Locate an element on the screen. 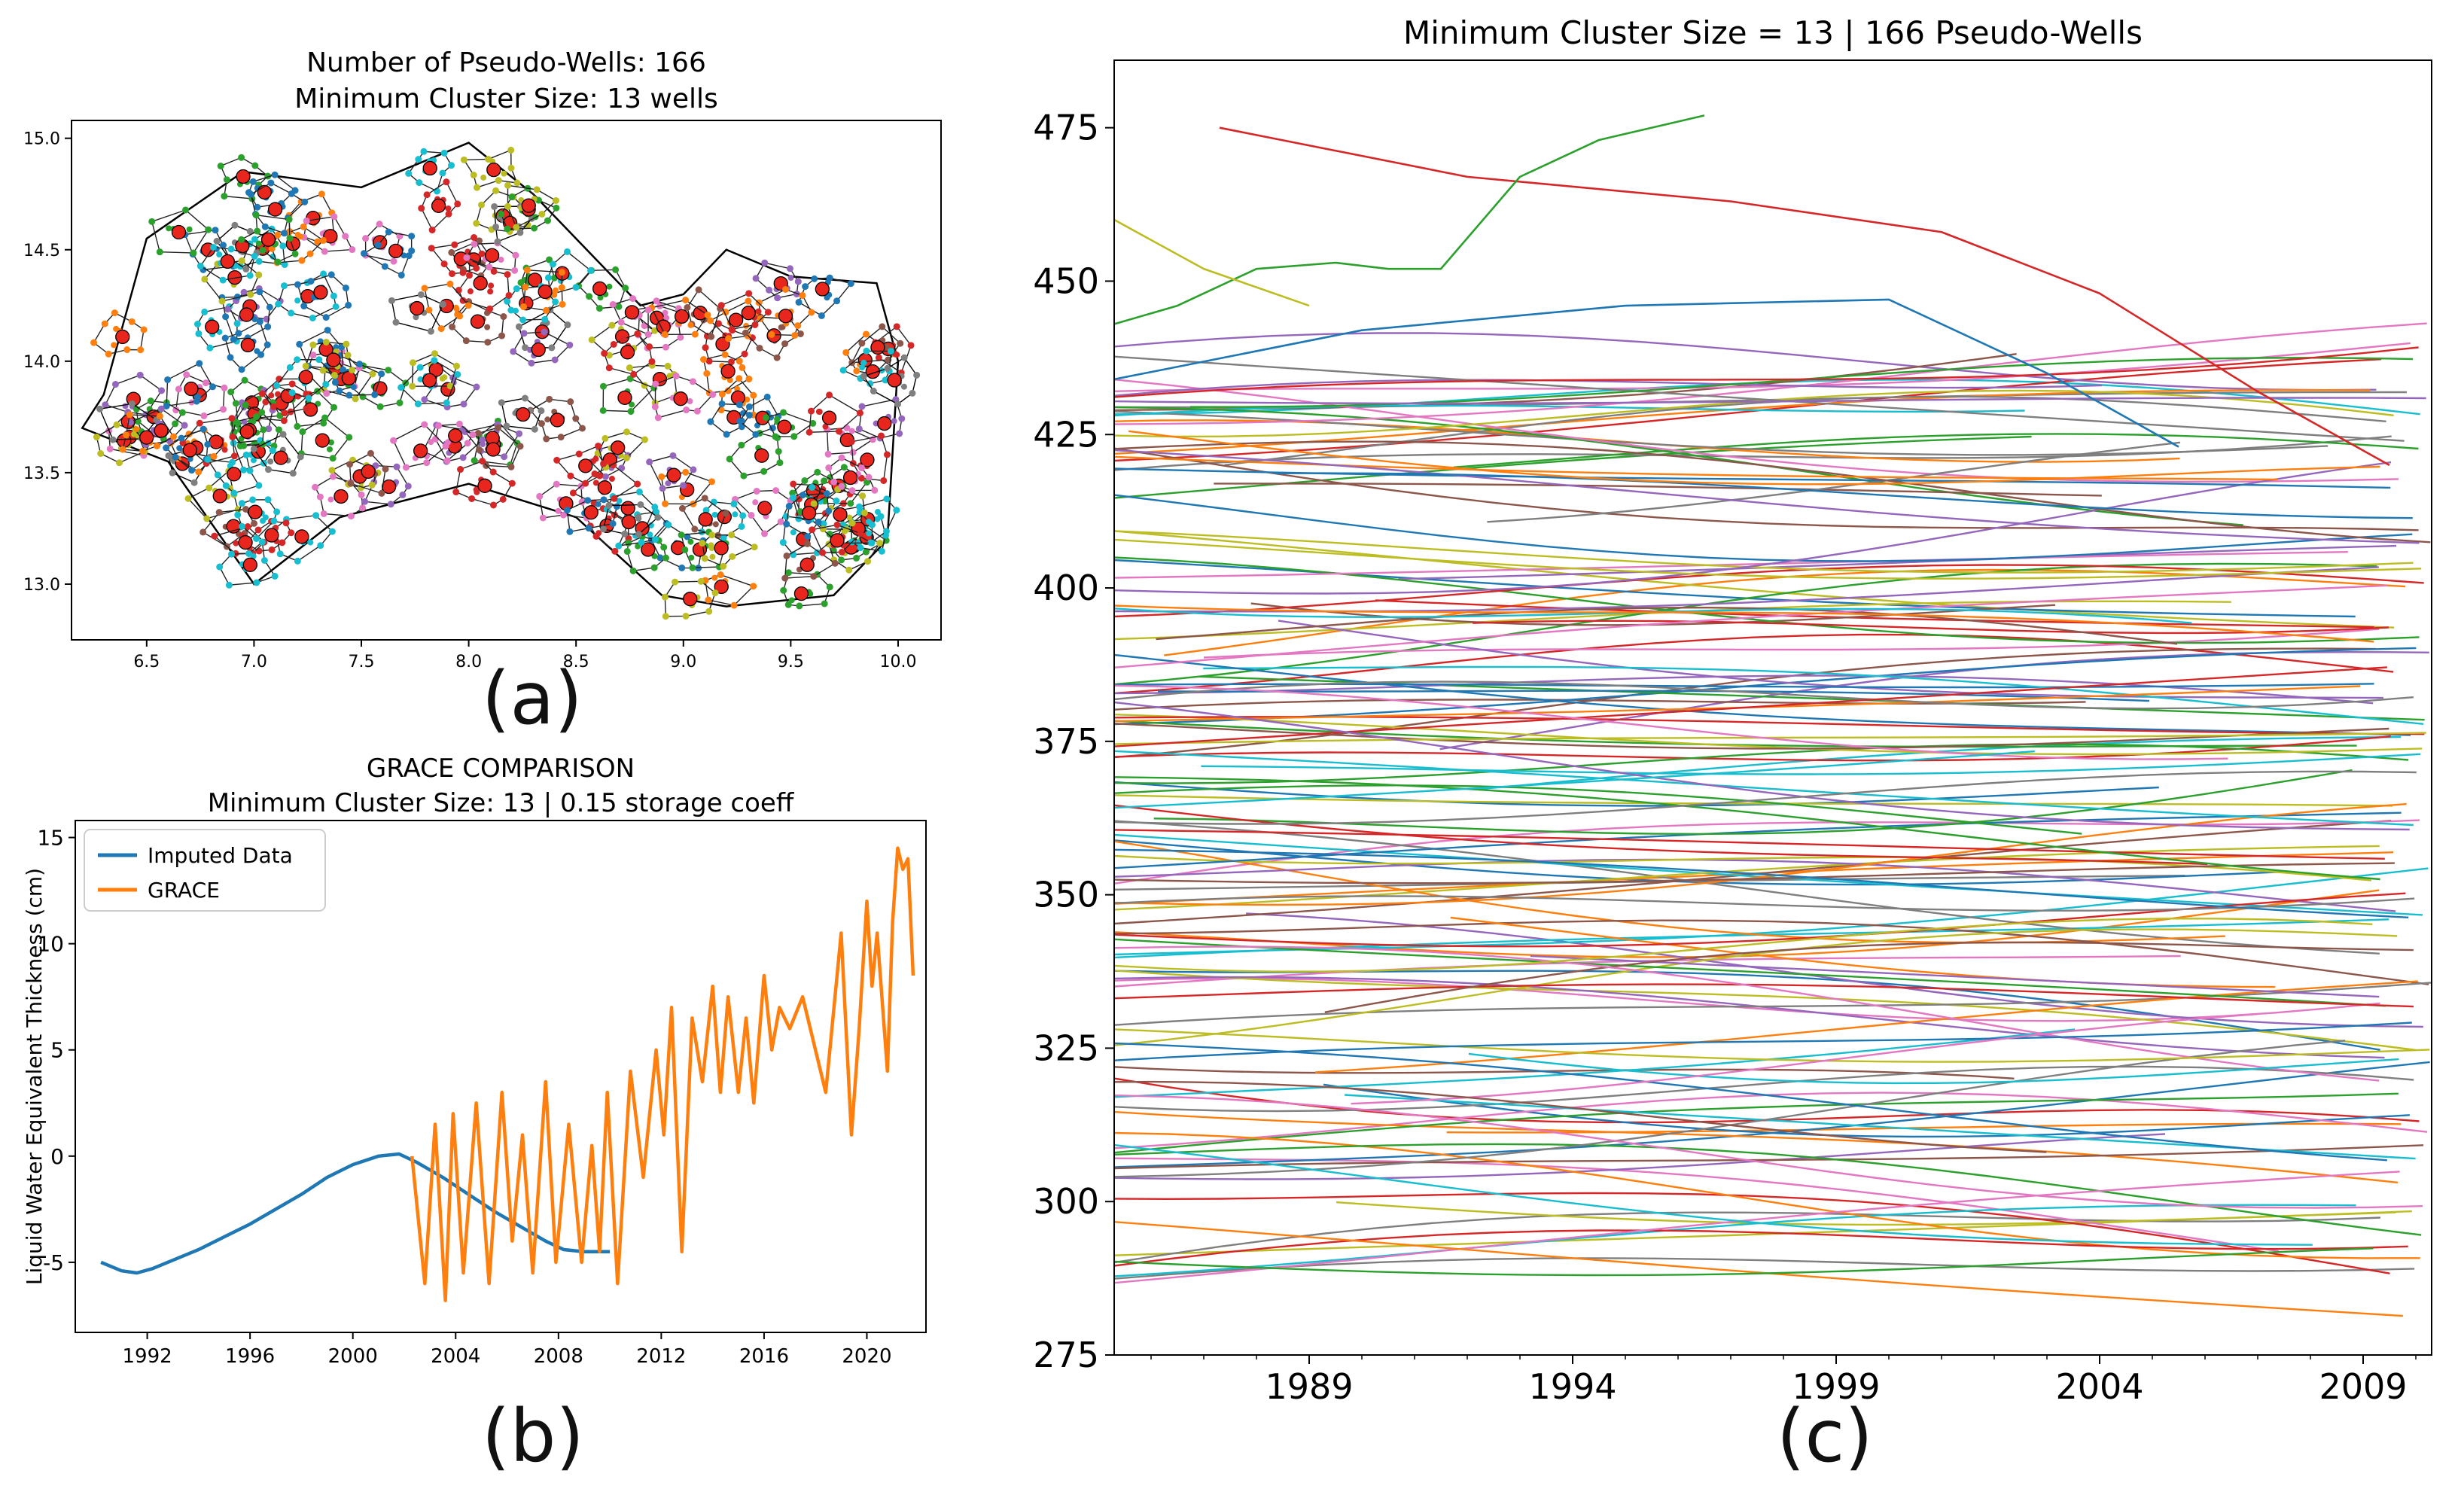 The height and width of the screenshot is (1495, 2464). x-tick-label: 1989 is located at coordinates (1309, 1386).